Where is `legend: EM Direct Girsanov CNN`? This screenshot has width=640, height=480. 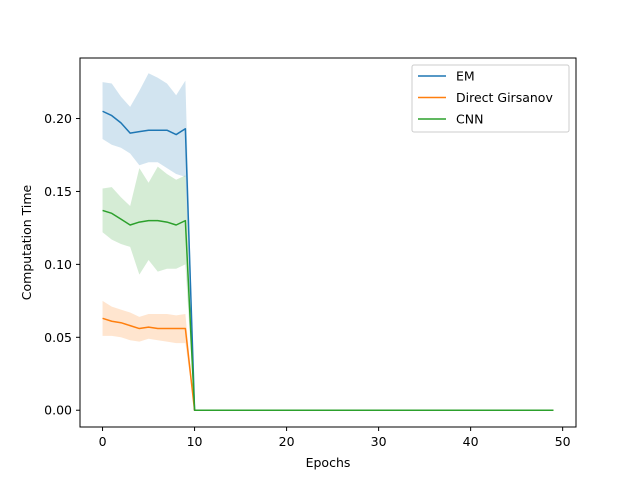
legend: EM Direct Girsanov CNN is located at coordinates (490, 98).